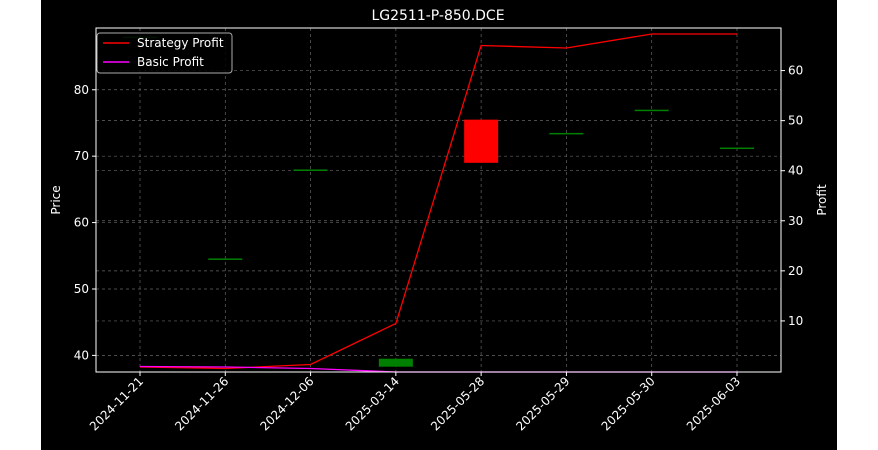 This screenshot has width=878, height=450. Describe the element at coordinates (180, 43) in the screenshot. I see `legend-label-strategy: Strategy Profit` at that location.